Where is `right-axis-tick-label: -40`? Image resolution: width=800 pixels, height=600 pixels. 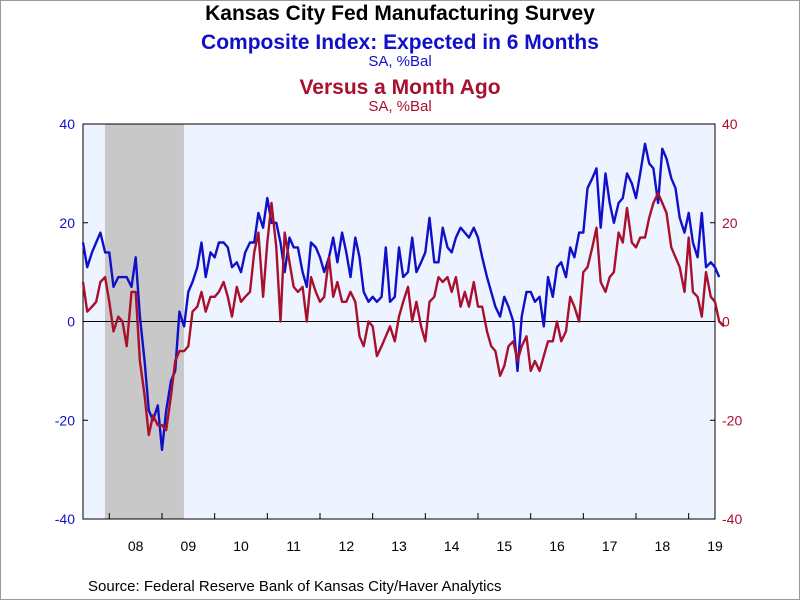
right-axis-tick-label: -40 is located at coordinates (732, 519).